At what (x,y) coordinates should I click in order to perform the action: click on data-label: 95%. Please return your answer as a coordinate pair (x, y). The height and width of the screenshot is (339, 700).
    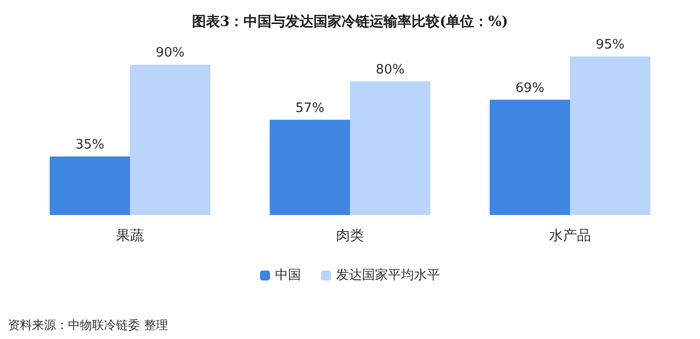
    Looking at the image, I should click on (610, 44).